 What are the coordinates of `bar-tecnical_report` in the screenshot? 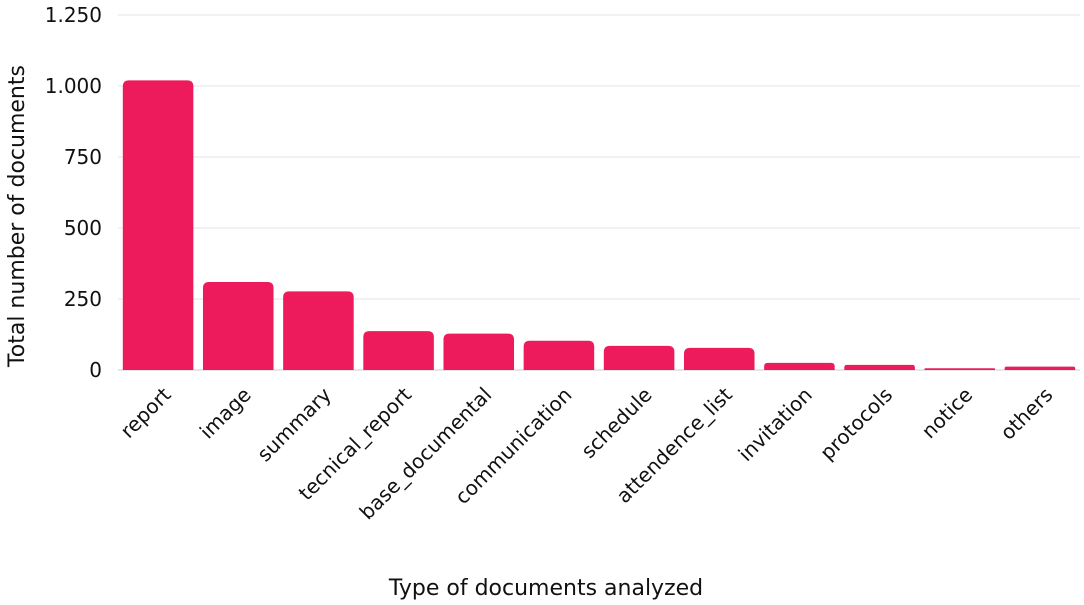 It's located at (398, 350).